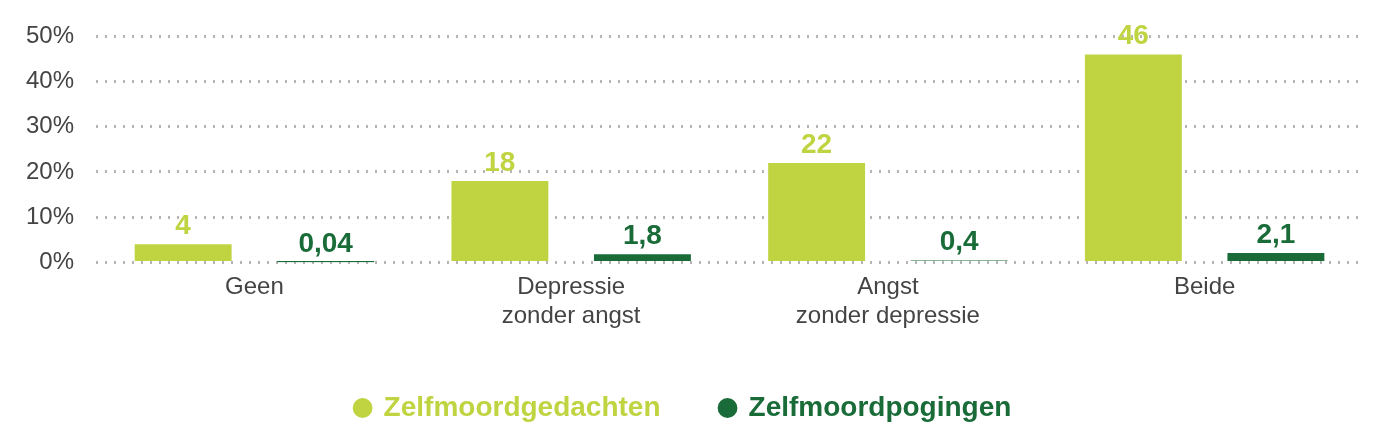  What do you see at coordinates (880, 406) in the screenshot?
I see `legend-label: Zelfmoordpogingen` at bounding box center [880, 406].